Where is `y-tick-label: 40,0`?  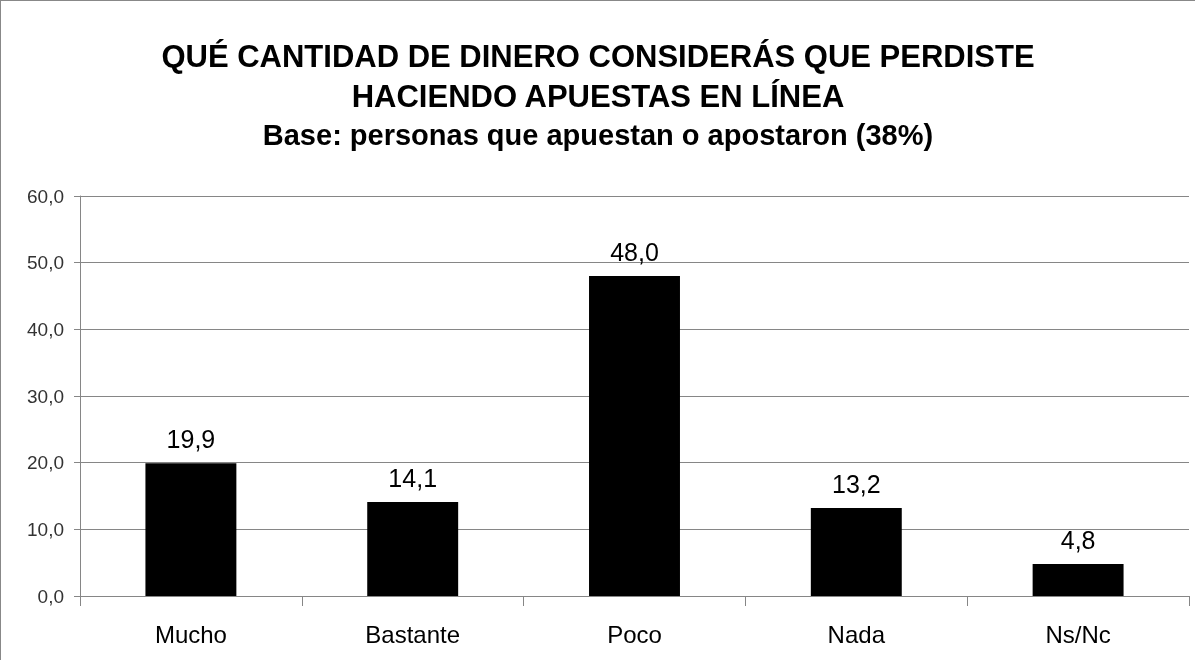 y-tick-label: 40,0 is located at coordinates (45, 329).